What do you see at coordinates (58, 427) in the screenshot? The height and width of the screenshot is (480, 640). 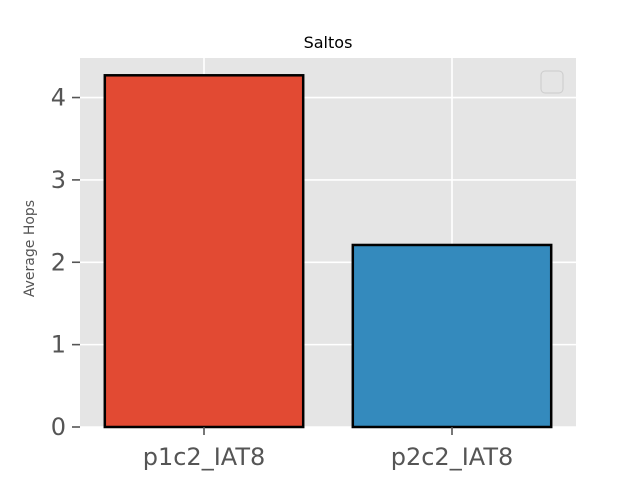 I see `y-tick-label: 0` at bounding box center [58, 427].